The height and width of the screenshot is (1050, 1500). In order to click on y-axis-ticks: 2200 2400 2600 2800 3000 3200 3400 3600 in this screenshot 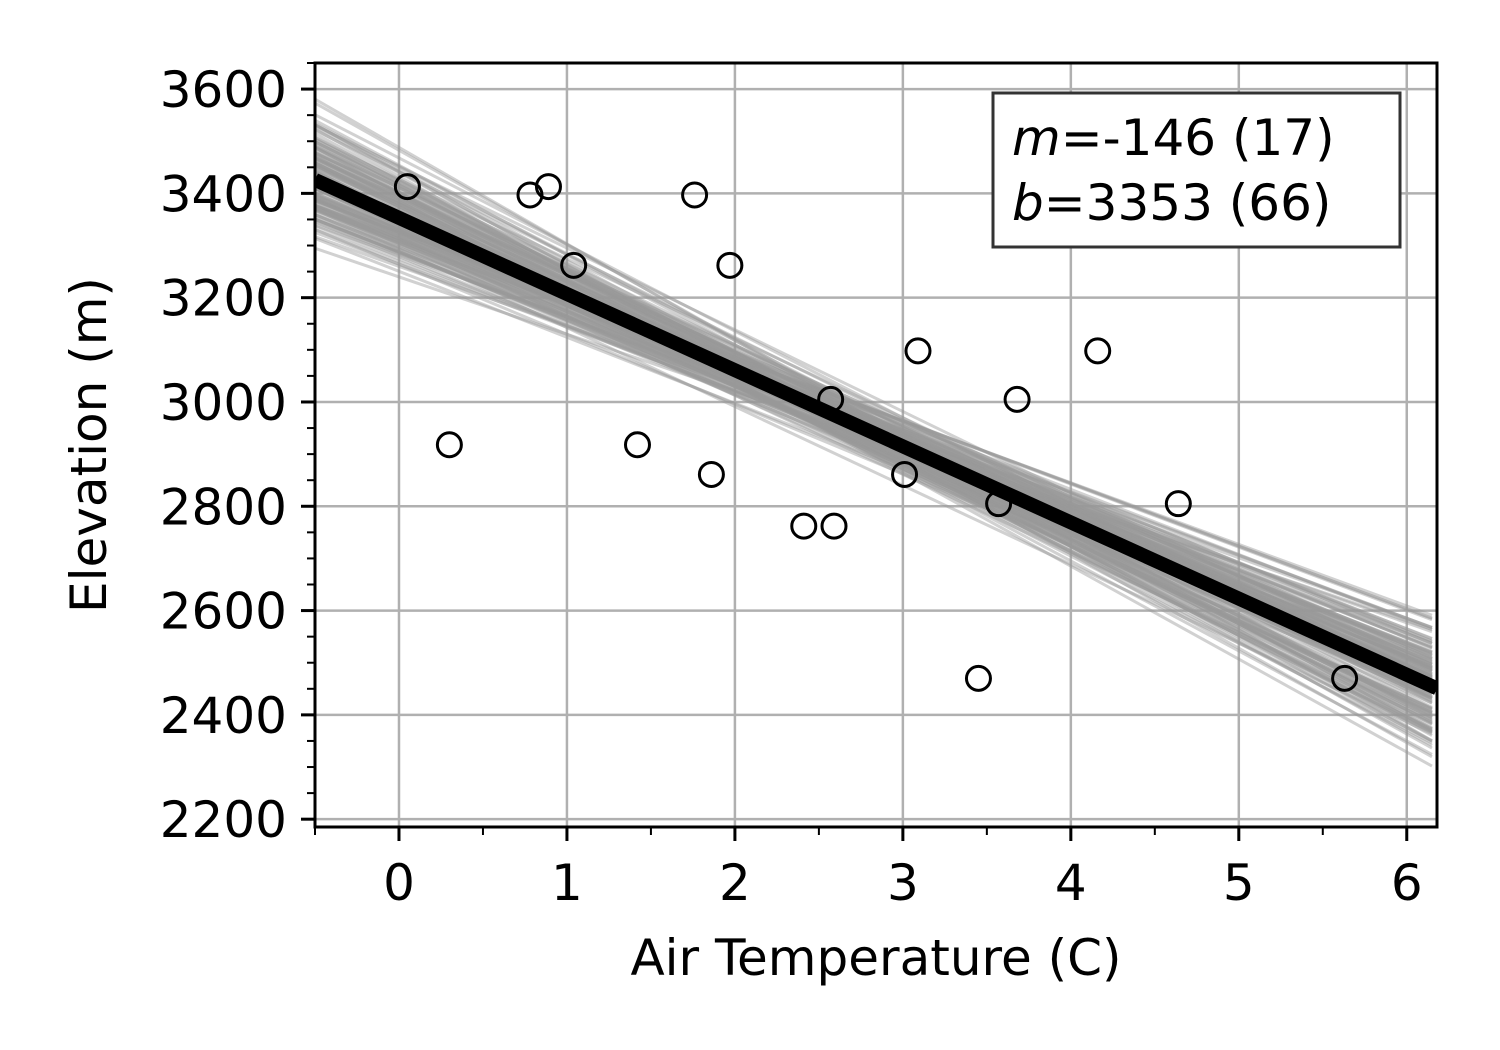, I will do `click(237, 455)`.